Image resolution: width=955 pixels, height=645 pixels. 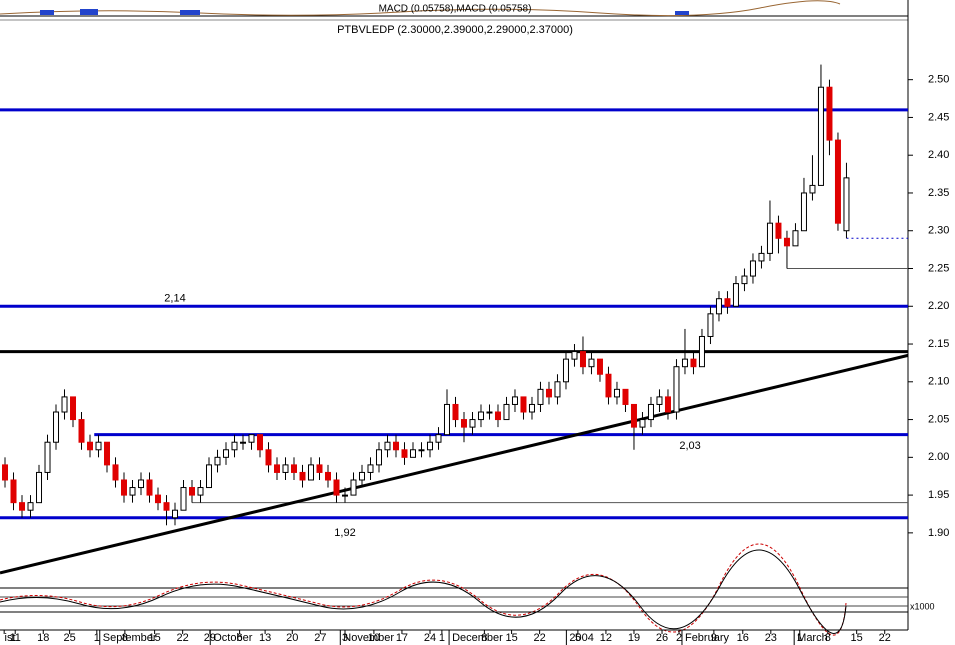 What do you see at coordinates (477, 638) in the screenshot?
I see `month-label: December` at bounding box center [477, 638].